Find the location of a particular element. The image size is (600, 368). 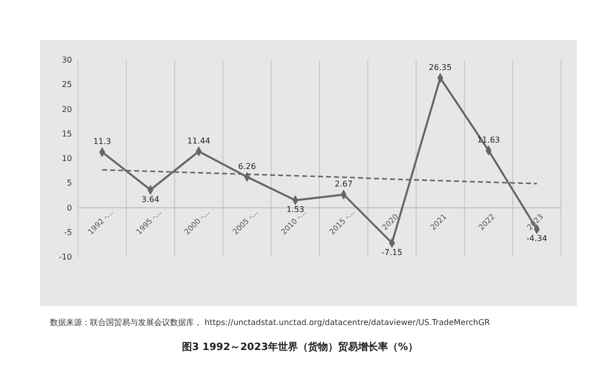

y-tick-label: 30 is located at coordinates (67, 60).